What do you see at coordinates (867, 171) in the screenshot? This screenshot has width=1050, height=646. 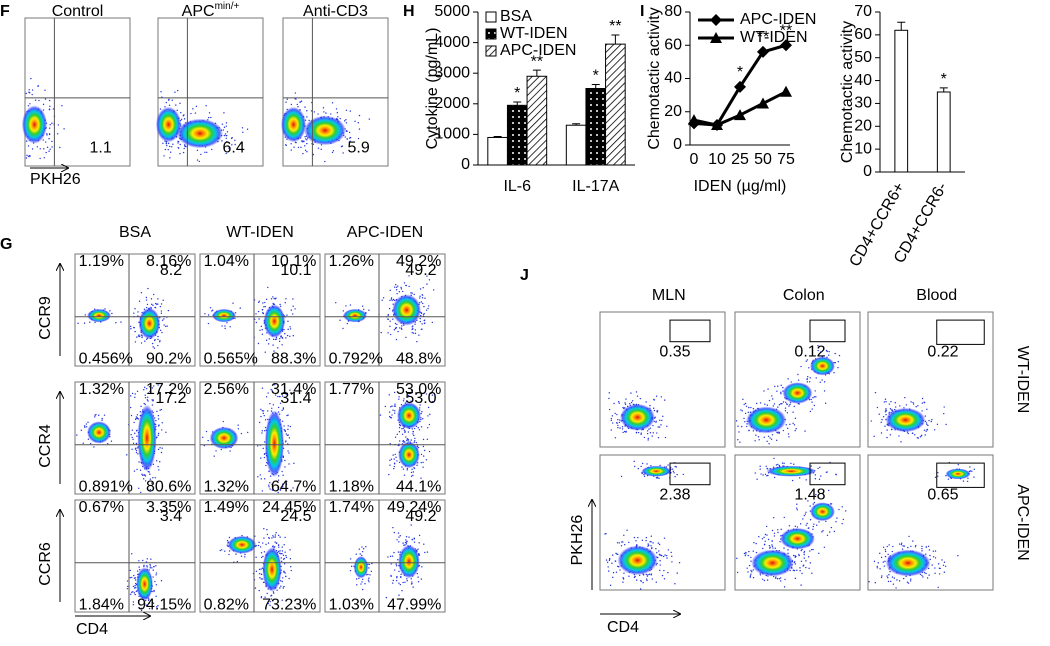 I see `y-tick-label: 0` at bounding box center [867, 171].